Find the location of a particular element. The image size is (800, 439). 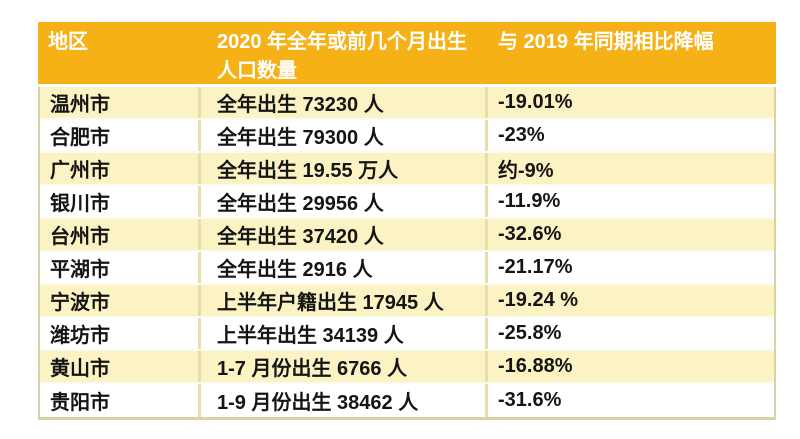

table-cell-change: -11.9% is located at coordinates (529, 201).